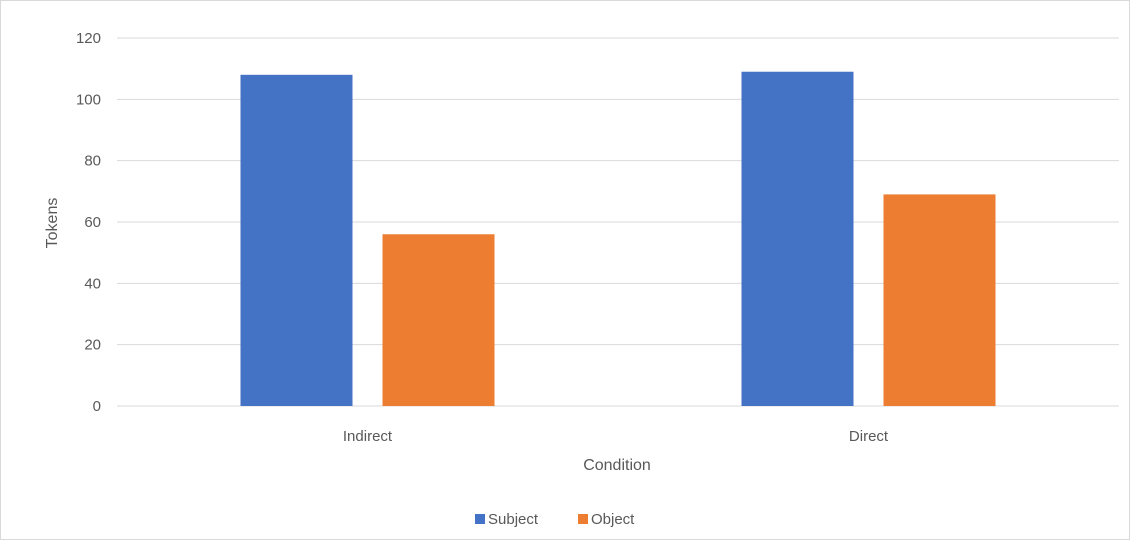  Describe the element at coordinates (613, 519) in the screenshot. I see `legend-label-object: Object` at that location.